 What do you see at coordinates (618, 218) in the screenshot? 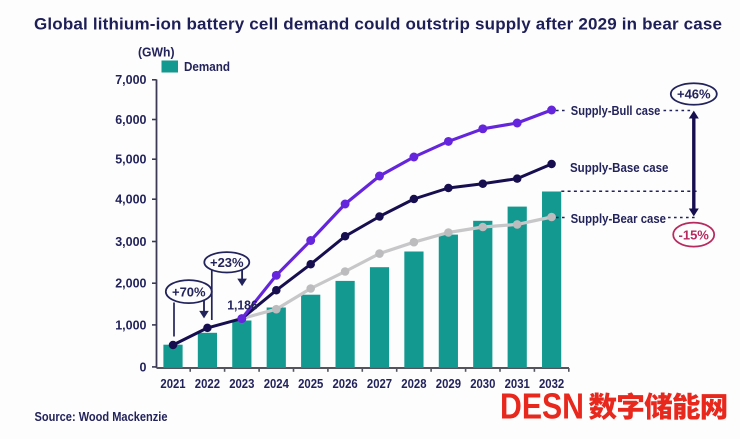
I see `svg-text: Supply-Bear case` at bounding box center [618, 218].